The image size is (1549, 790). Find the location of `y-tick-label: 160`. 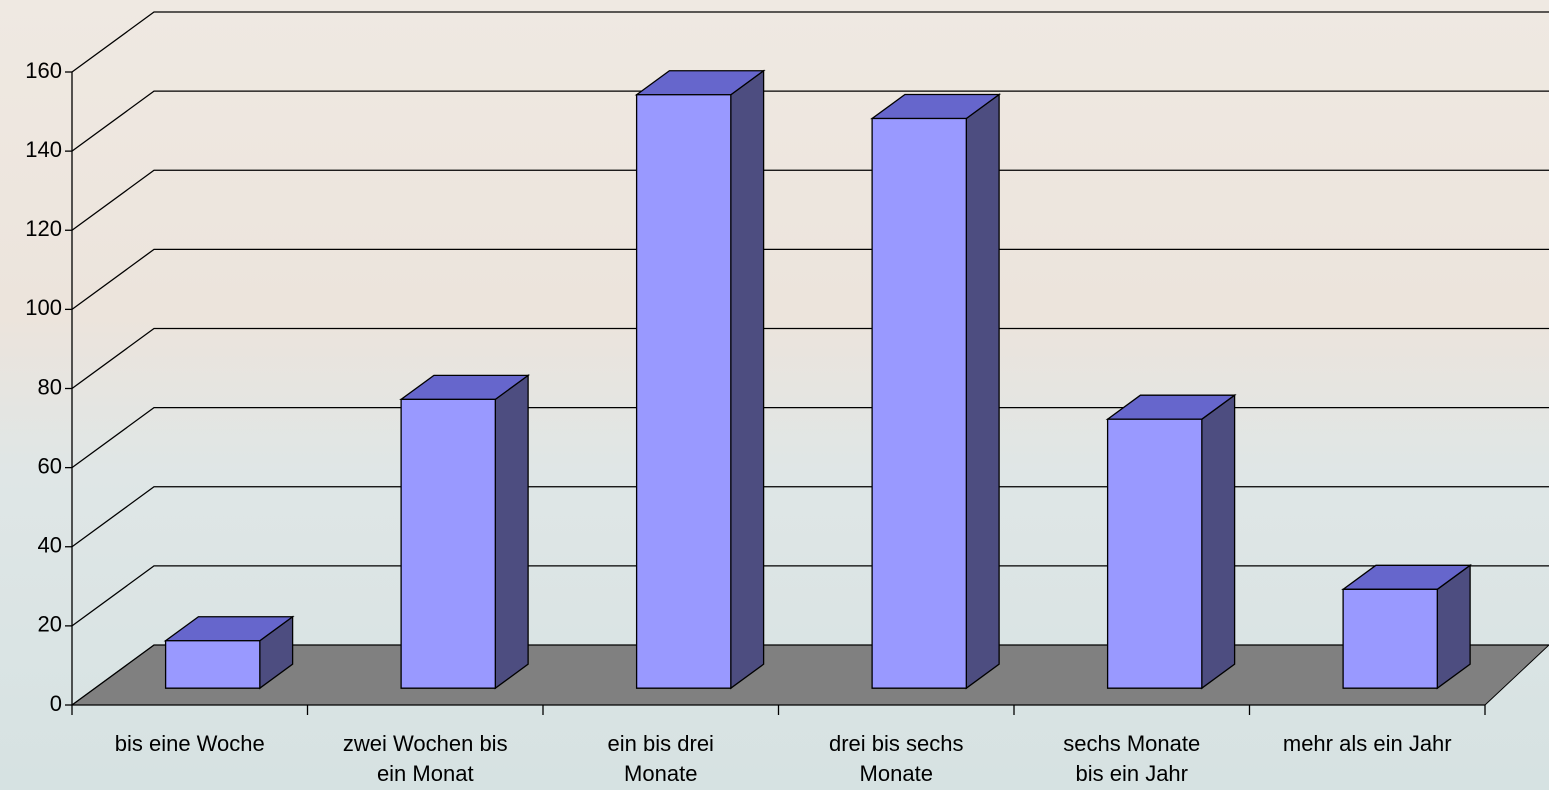

y-tick-label: 160 is located at coordinates (43, 70).